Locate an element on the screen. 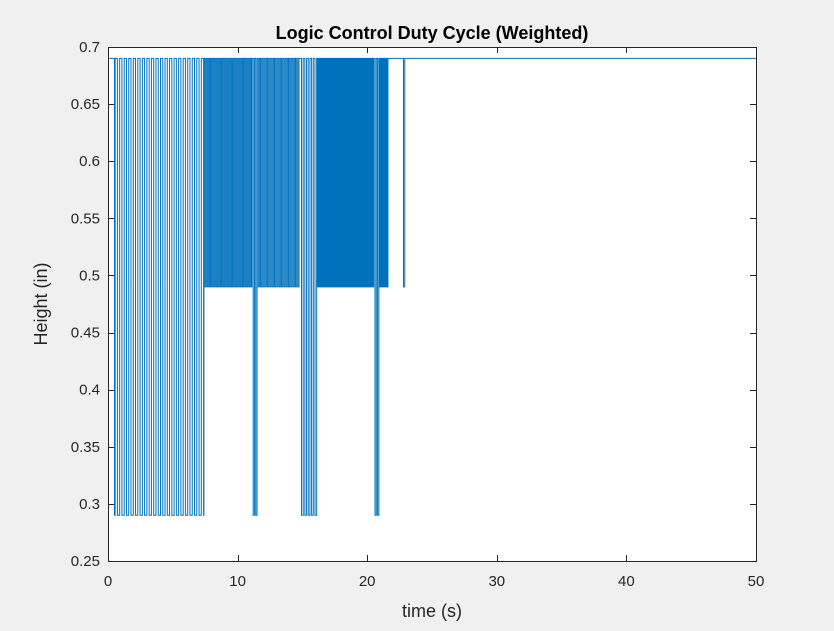 This screenshot has height=631, width=834. chart-title: Logic Control Duty Cycle (Weighted) is located at coordinates (432, 33).